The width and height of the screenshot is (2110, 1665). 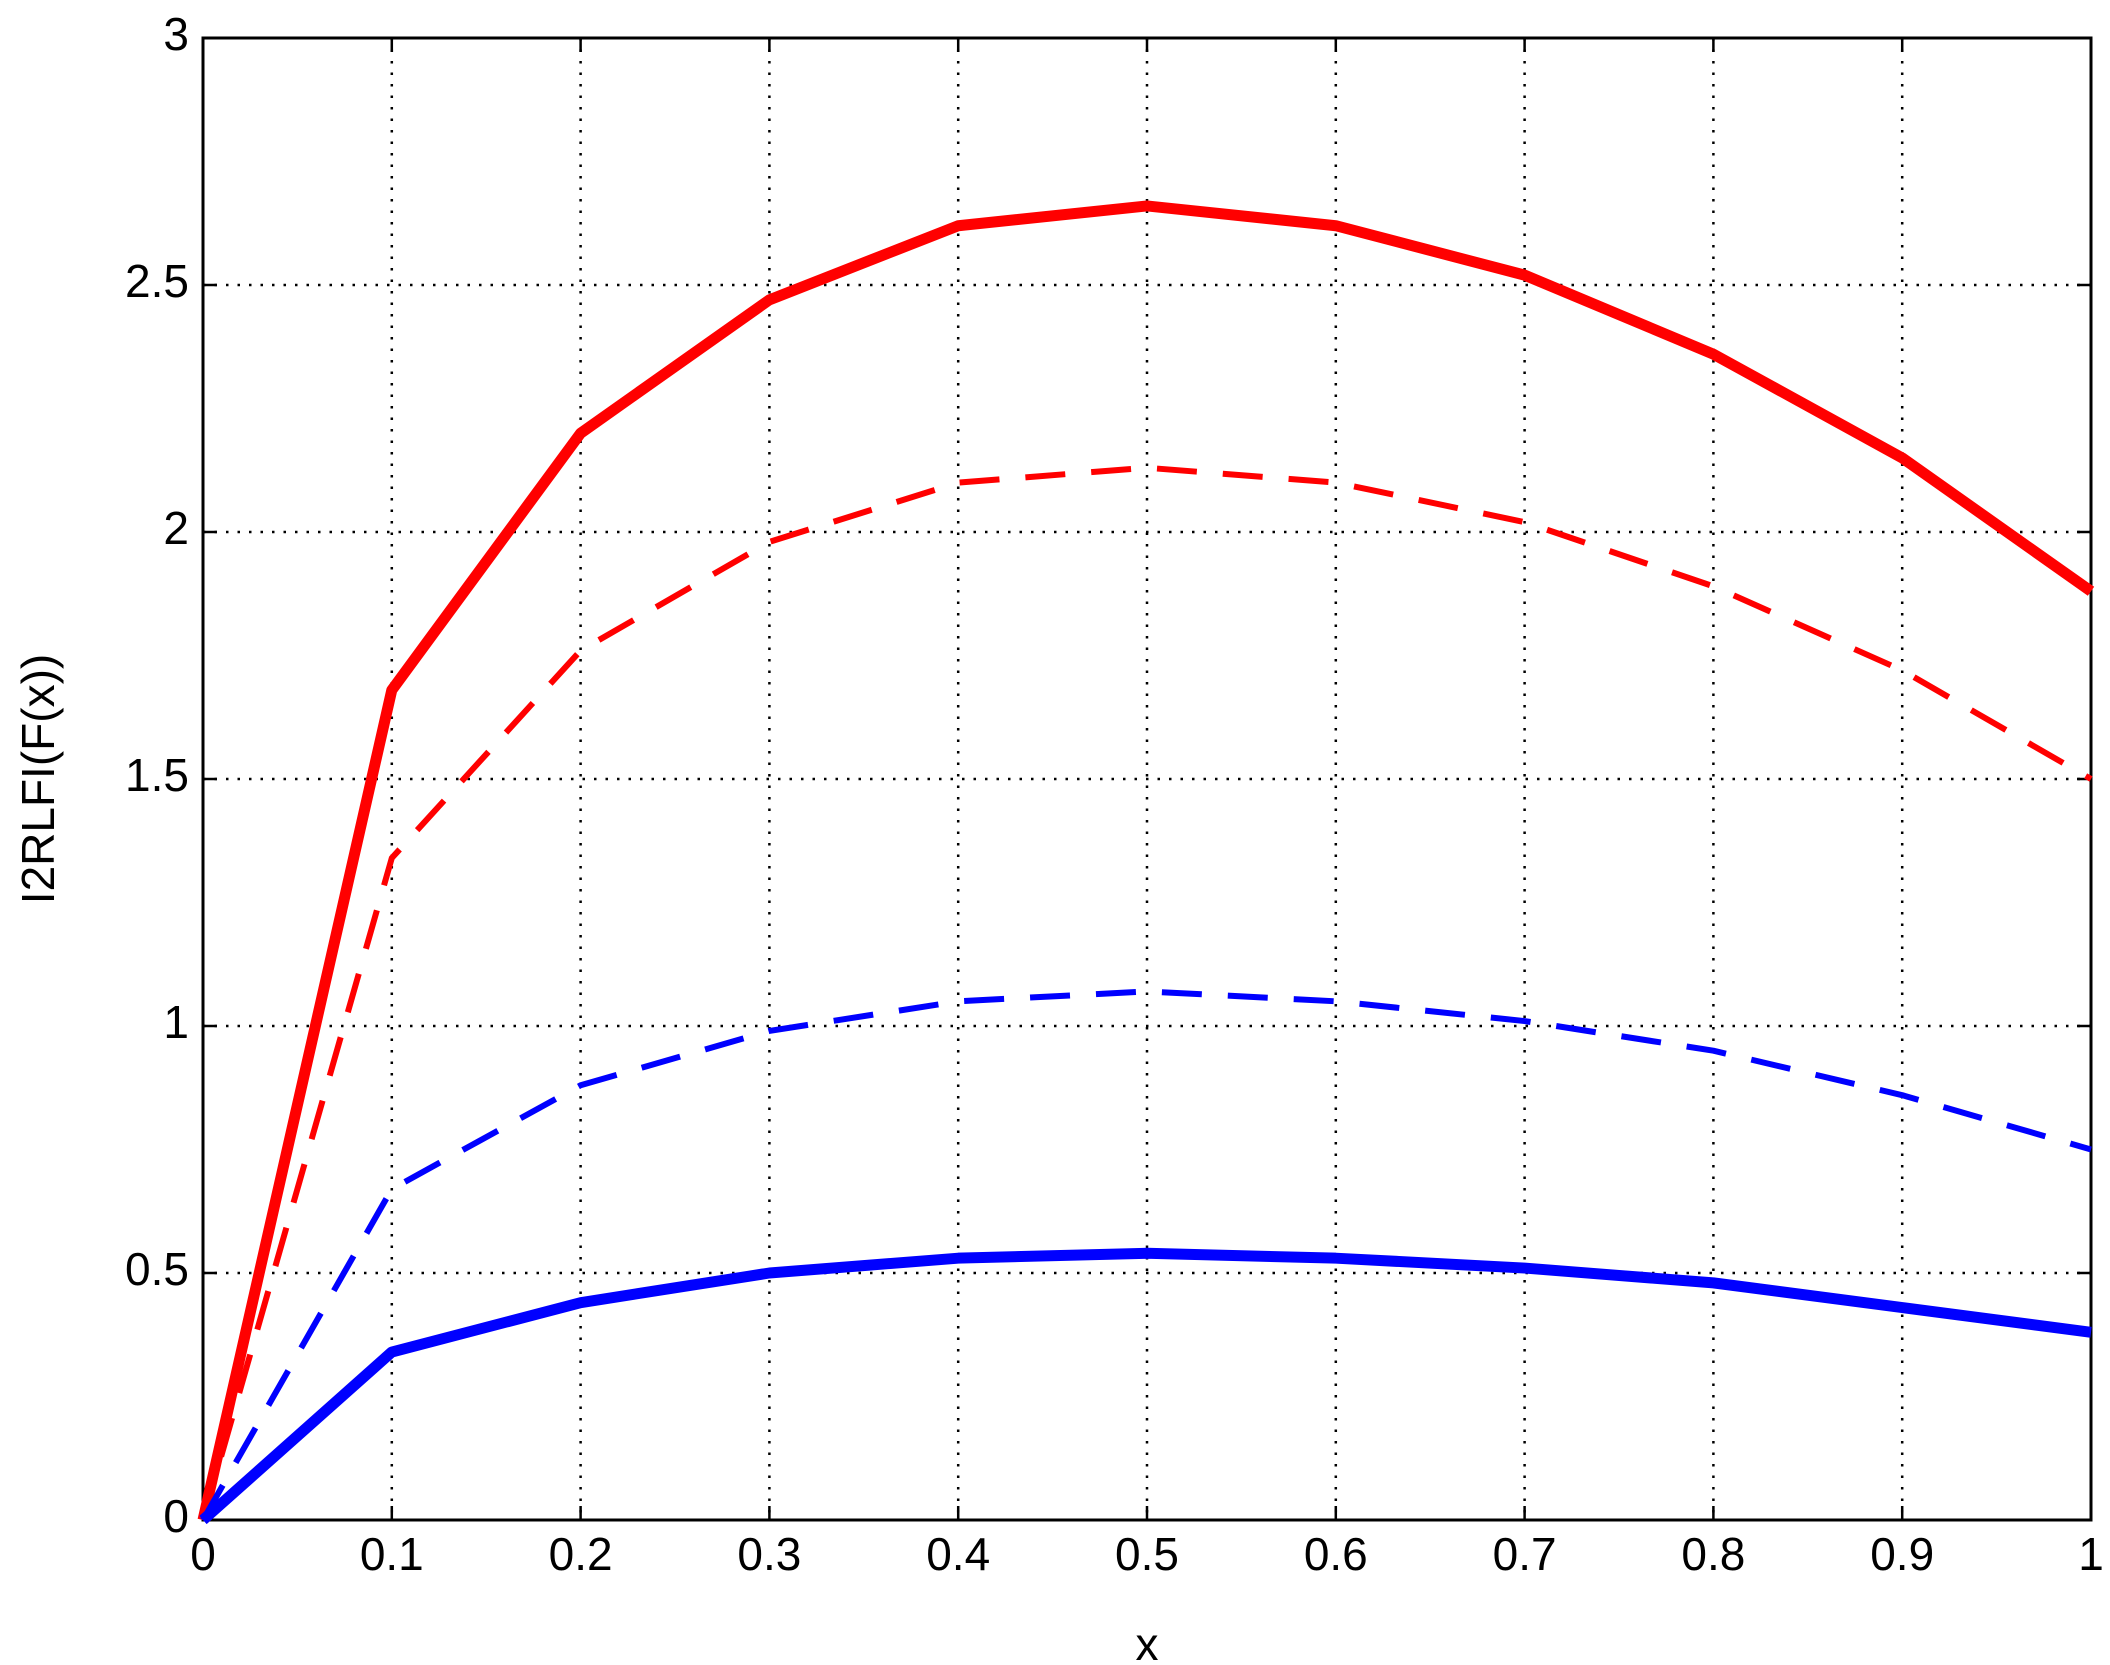 I want to click on x-tick-label: 0, so click(x=203, y=1554).